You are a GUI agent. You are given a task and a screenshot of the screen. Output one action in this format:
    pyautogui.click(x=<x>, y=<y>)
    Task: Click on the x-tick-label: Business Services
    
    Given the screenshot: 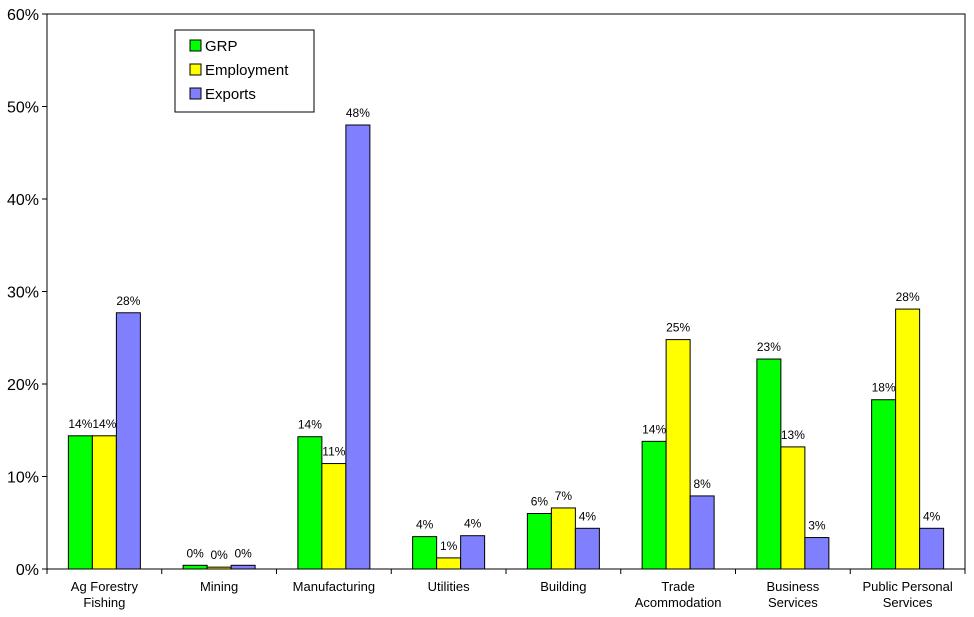 What is the action you would take?
    pyautogui.click(x=793, y=594)
    